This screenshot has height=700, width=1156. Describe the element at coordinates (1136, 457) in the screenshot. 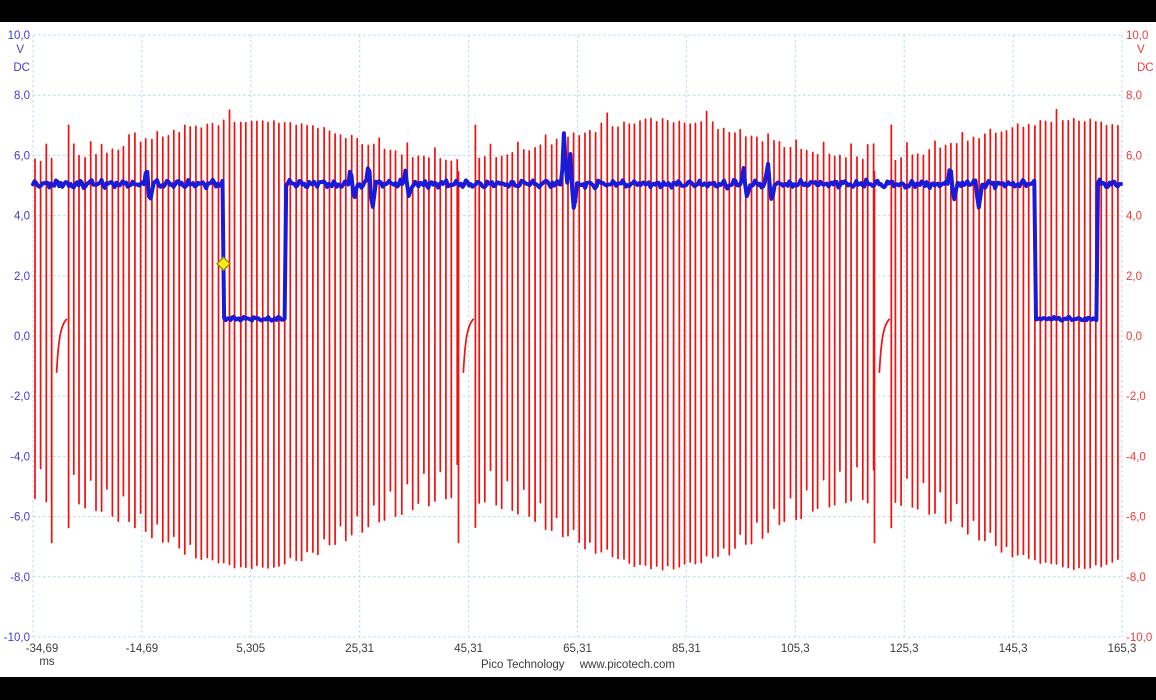

I see `y-tick-label-right: -4,0` at that location.